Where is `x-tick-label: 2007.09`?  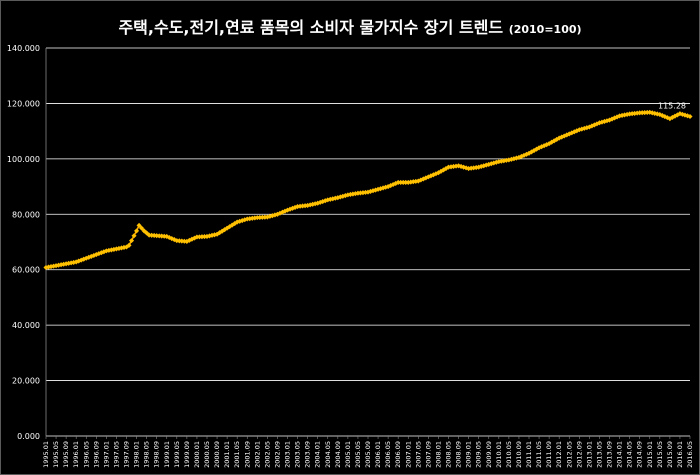
x-tick-label: 2007.09 is located at coordinates (428, 454).